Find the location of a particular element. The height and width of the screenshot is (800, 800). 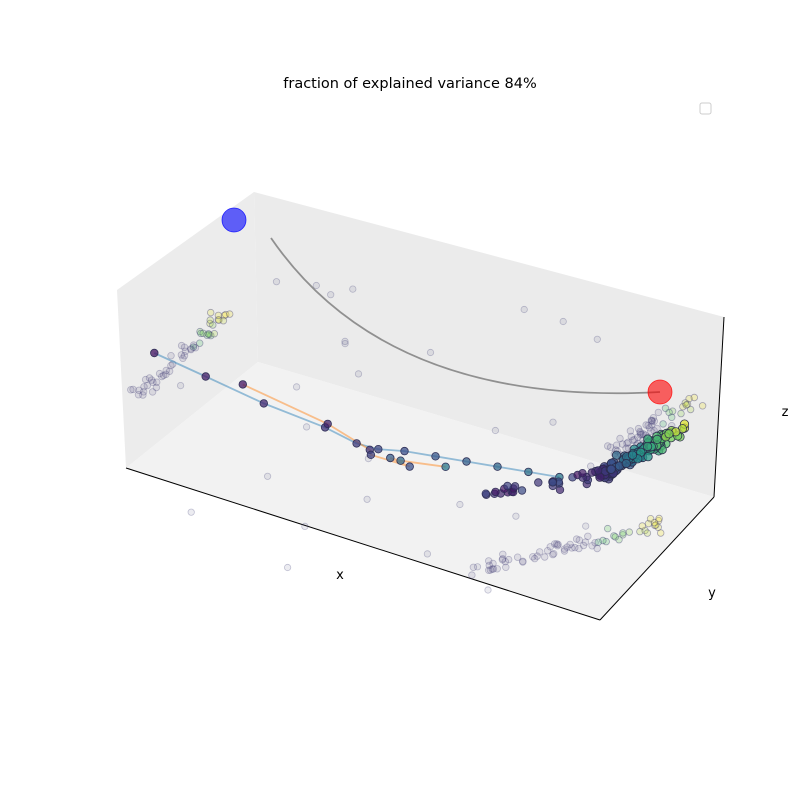

x-axis-line is located at coordinates (363, 544).